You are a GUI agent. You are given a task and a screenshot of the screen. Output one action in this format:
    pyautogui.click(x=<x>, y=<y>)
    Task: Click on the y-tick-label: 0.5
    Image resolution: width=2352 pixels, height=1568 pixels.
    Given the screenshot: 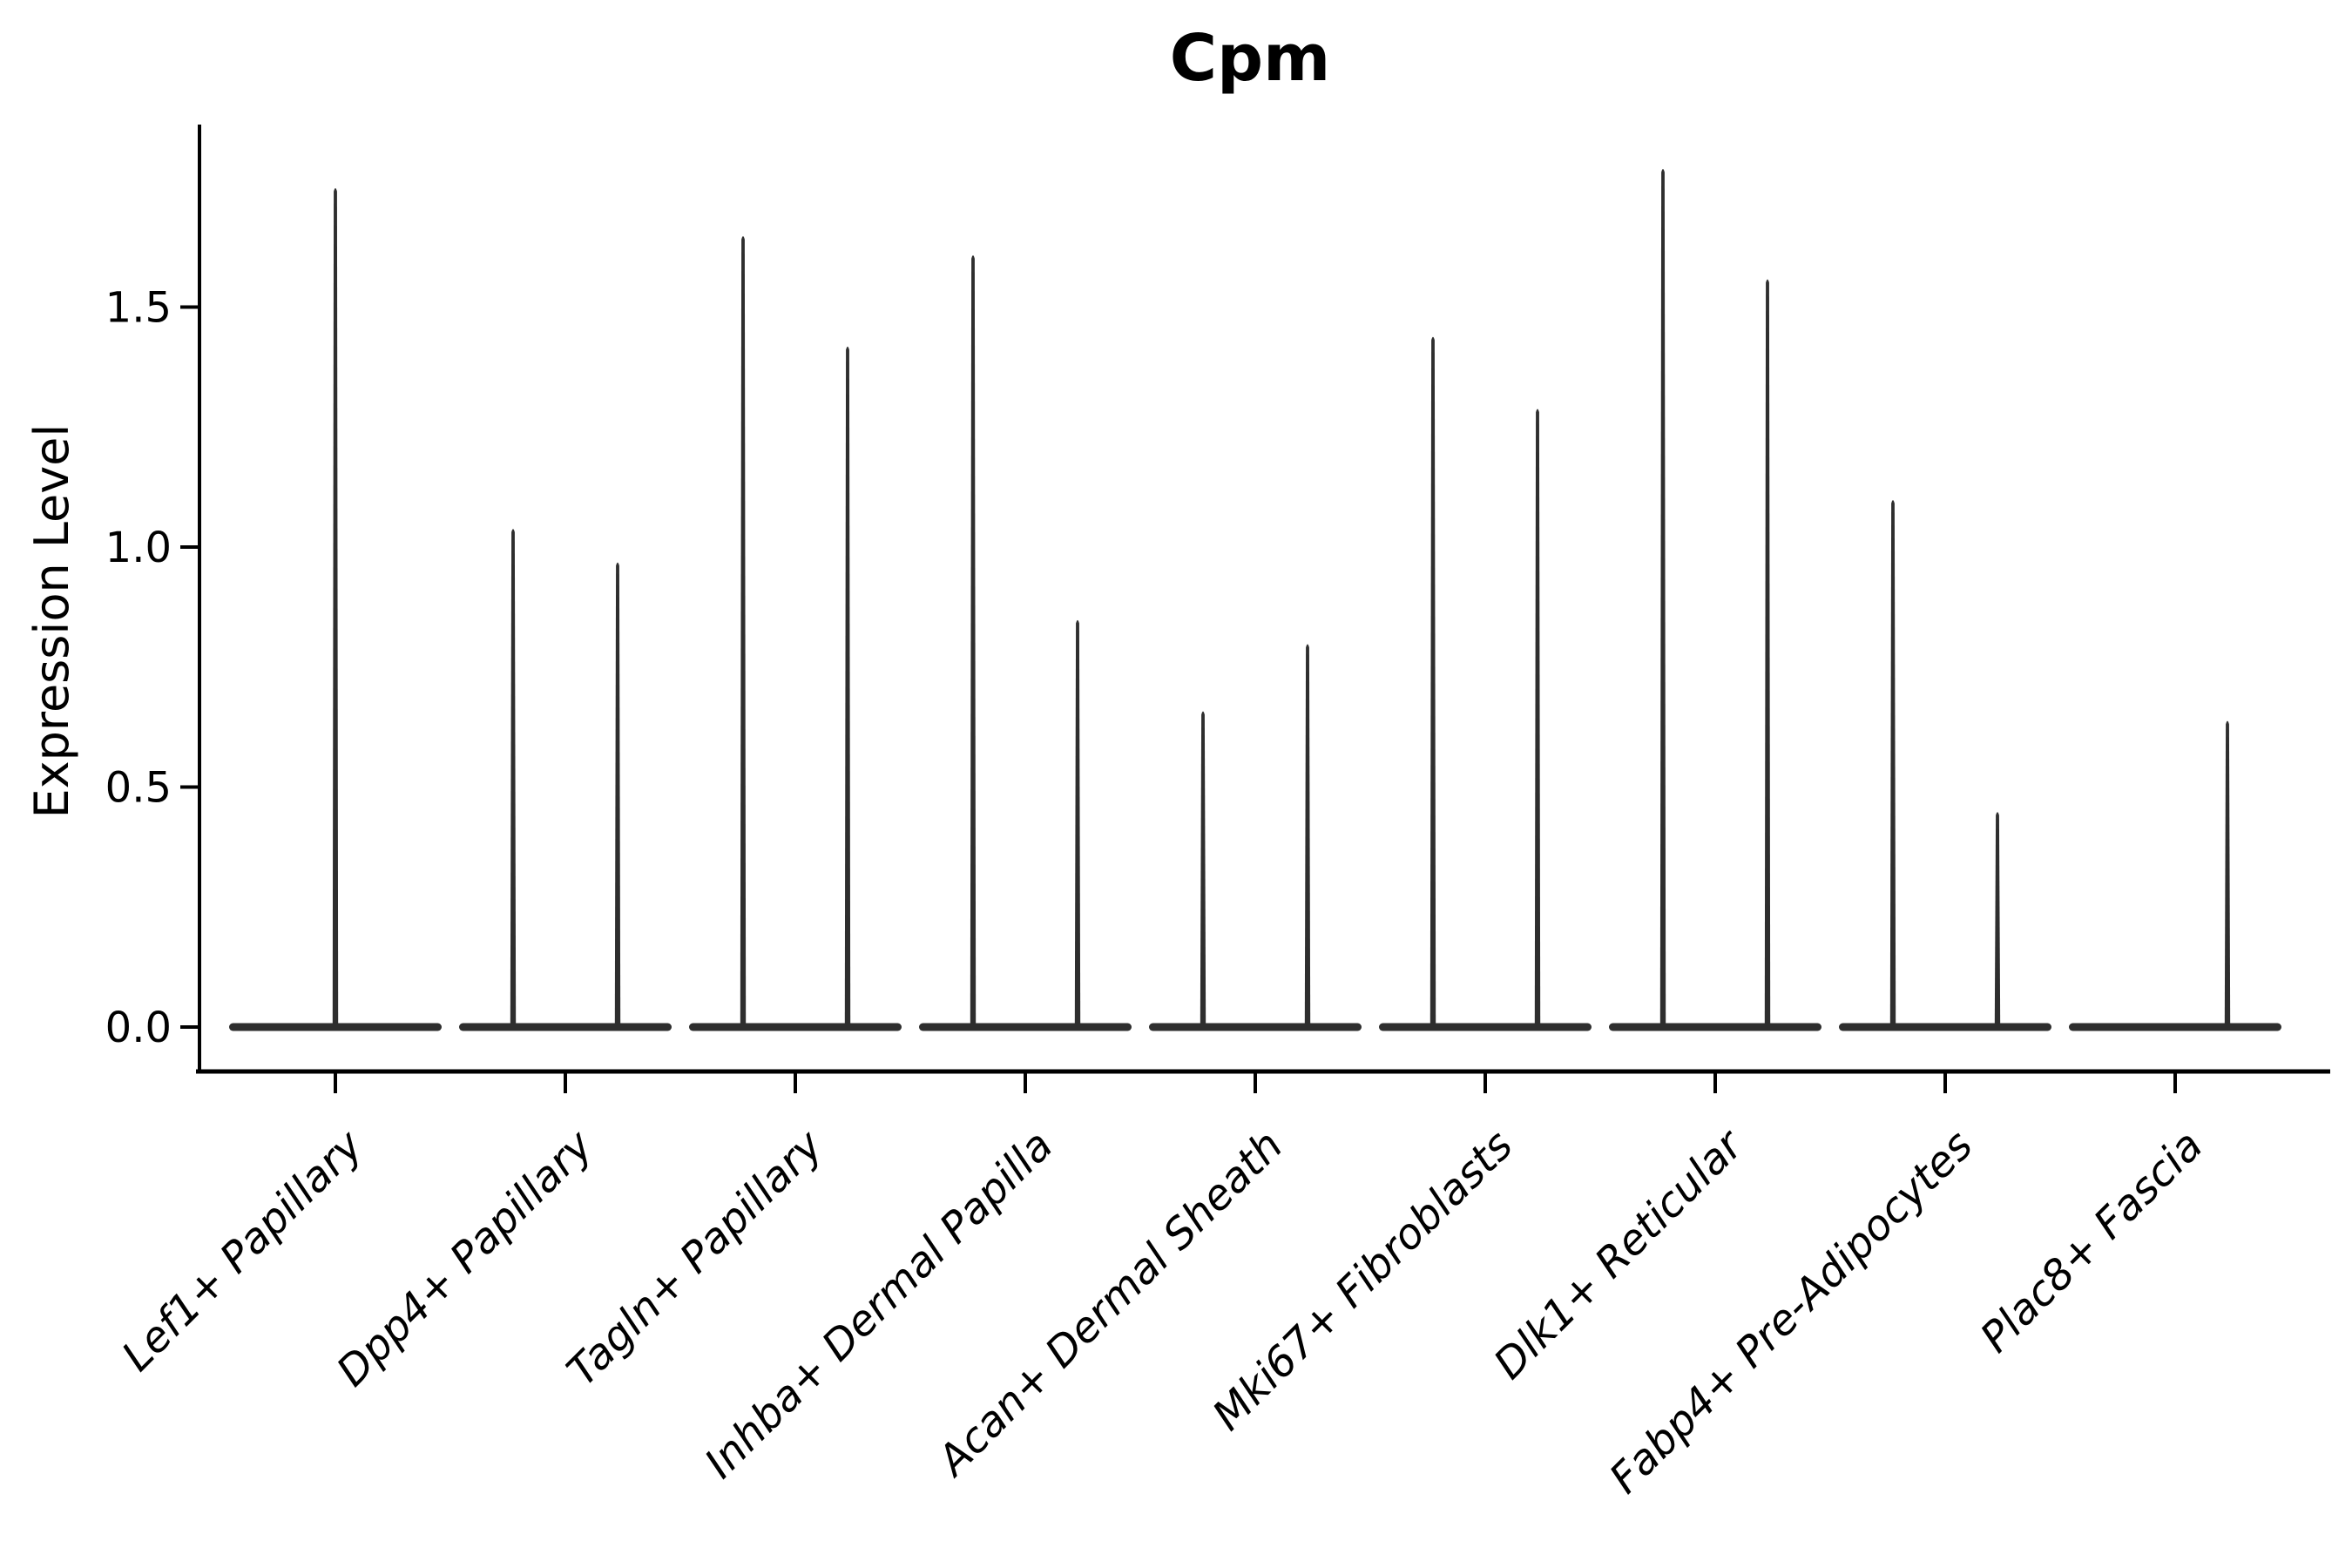 What is the action you would take?
    pyautogui.click(x=138, y=787)
    